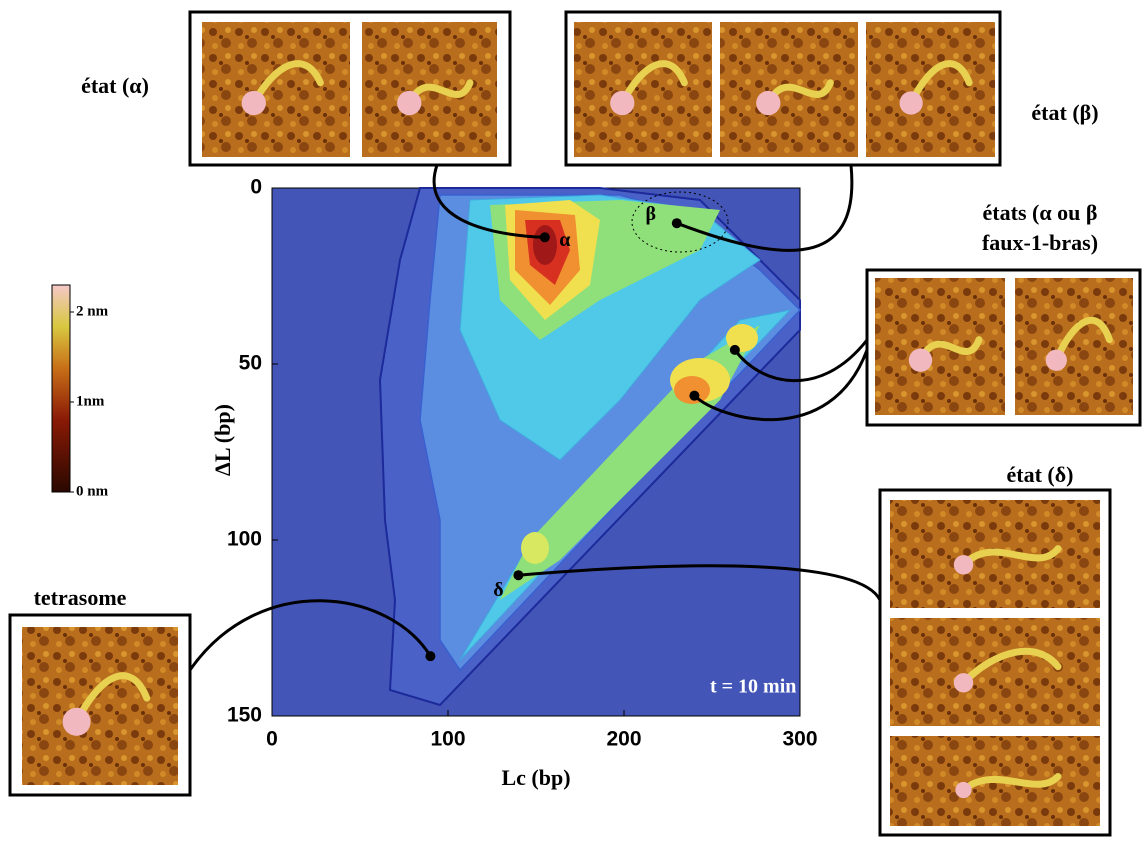 The width and height of the screenshot is (1143, 842). Describe the element at coordinates (1040, 474) in the screenshot. I see `inset-label: état (δ)` at that location.